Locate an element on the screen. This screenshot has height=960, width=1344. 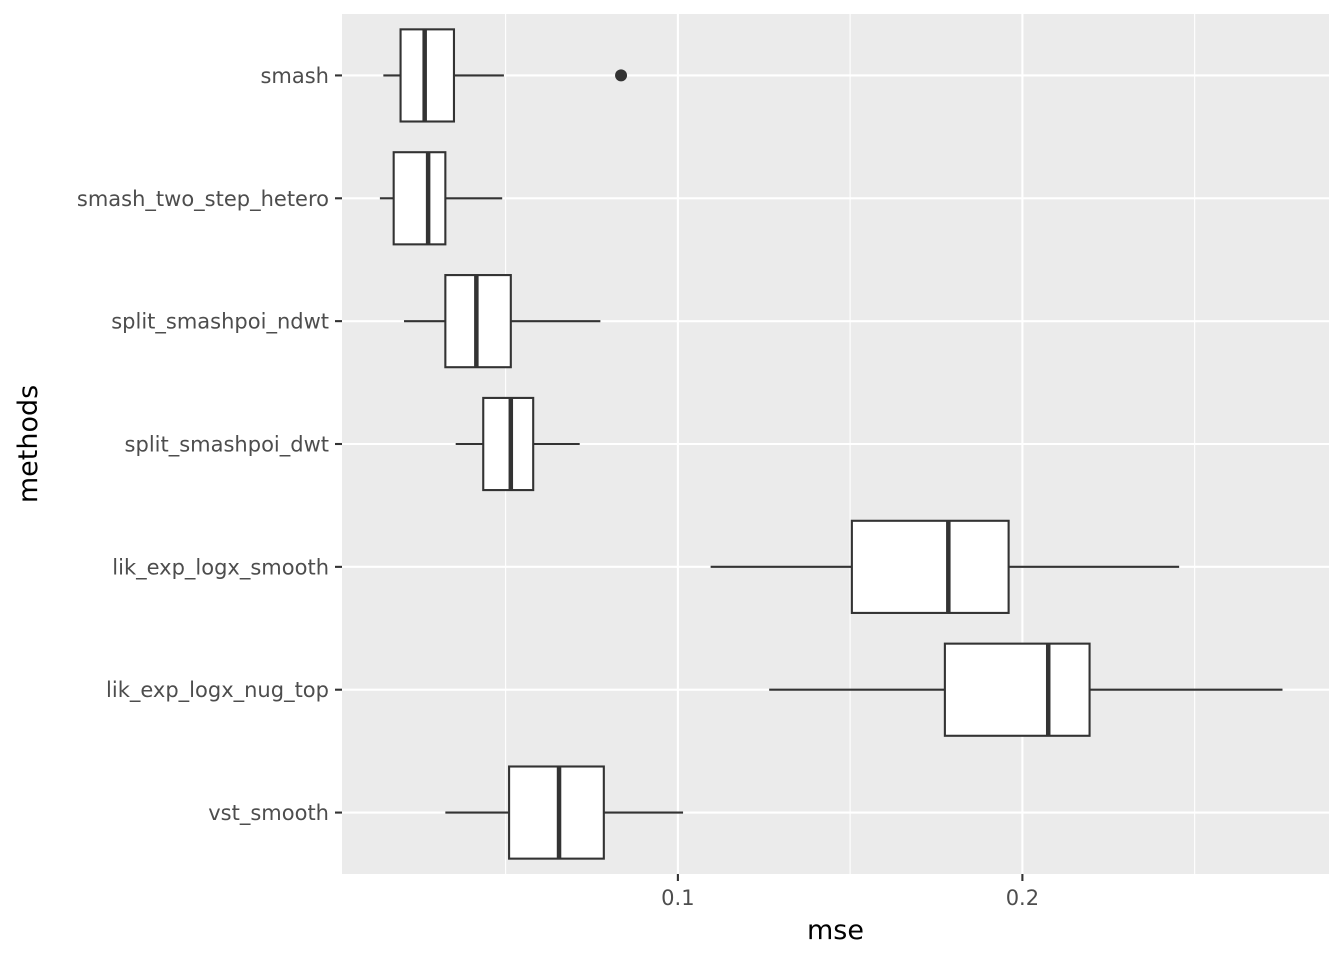
box-smash is located at coordinates (505, 75).